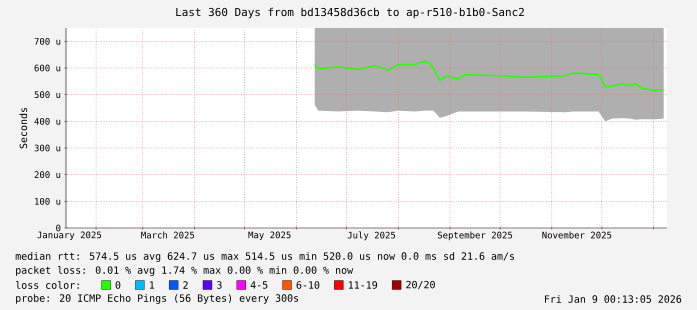 The width and height of the screenshot is (697, 310). Describe the element at coordinates (613, 299) in the screenshot. I see `text: Fri Jan 9 00:13:05 2026` at that location.